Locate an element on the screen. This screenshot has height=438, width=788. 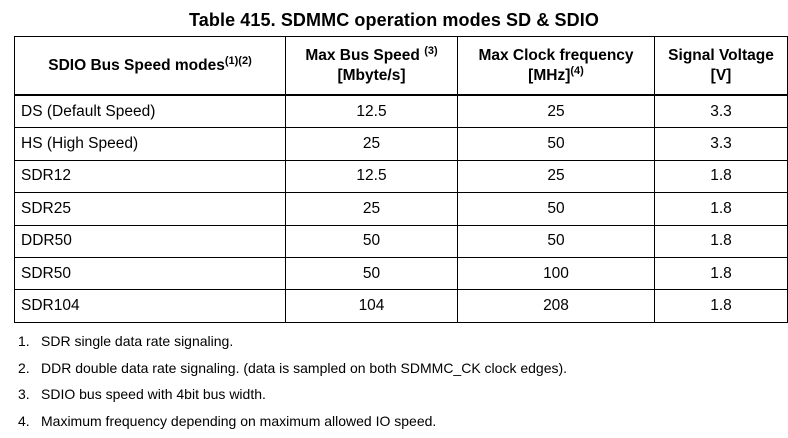
table-row: HS (High Speed) 25 50 3.3 is located at coordinates (401, 144).